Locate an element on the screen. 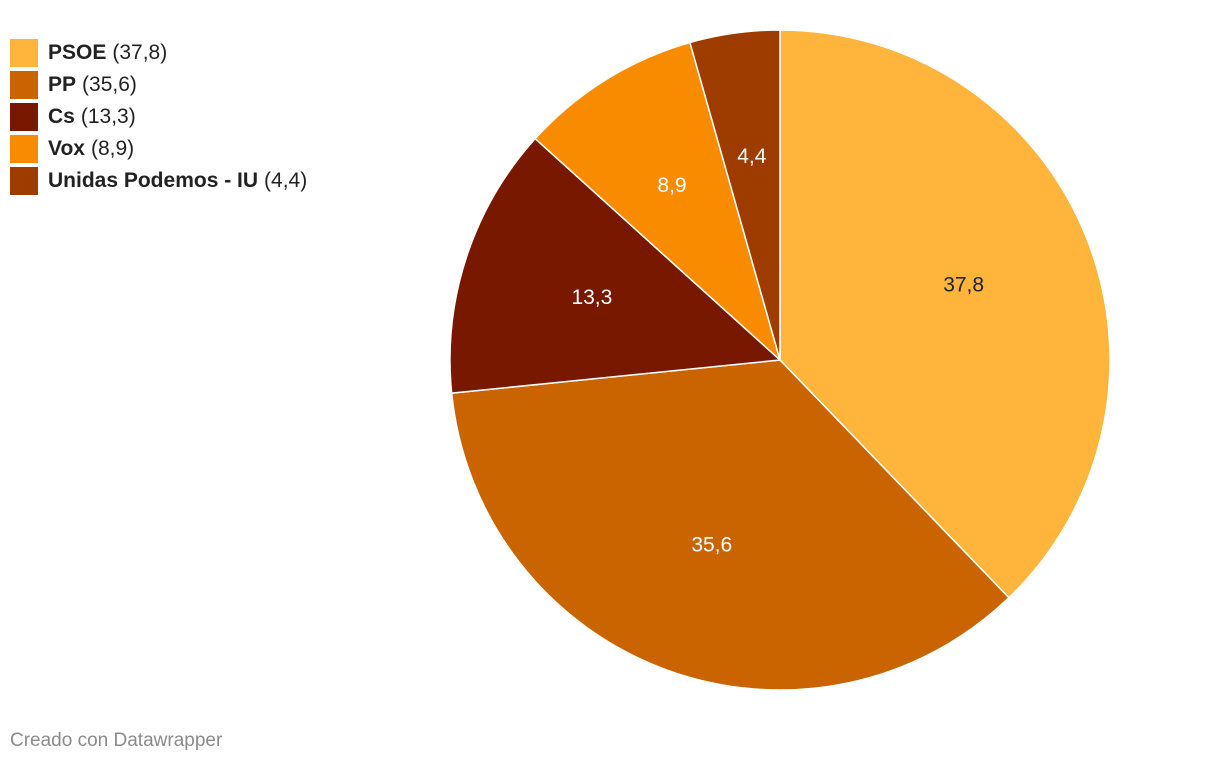  legend-label: Cs is located at coordinates (61, 116).